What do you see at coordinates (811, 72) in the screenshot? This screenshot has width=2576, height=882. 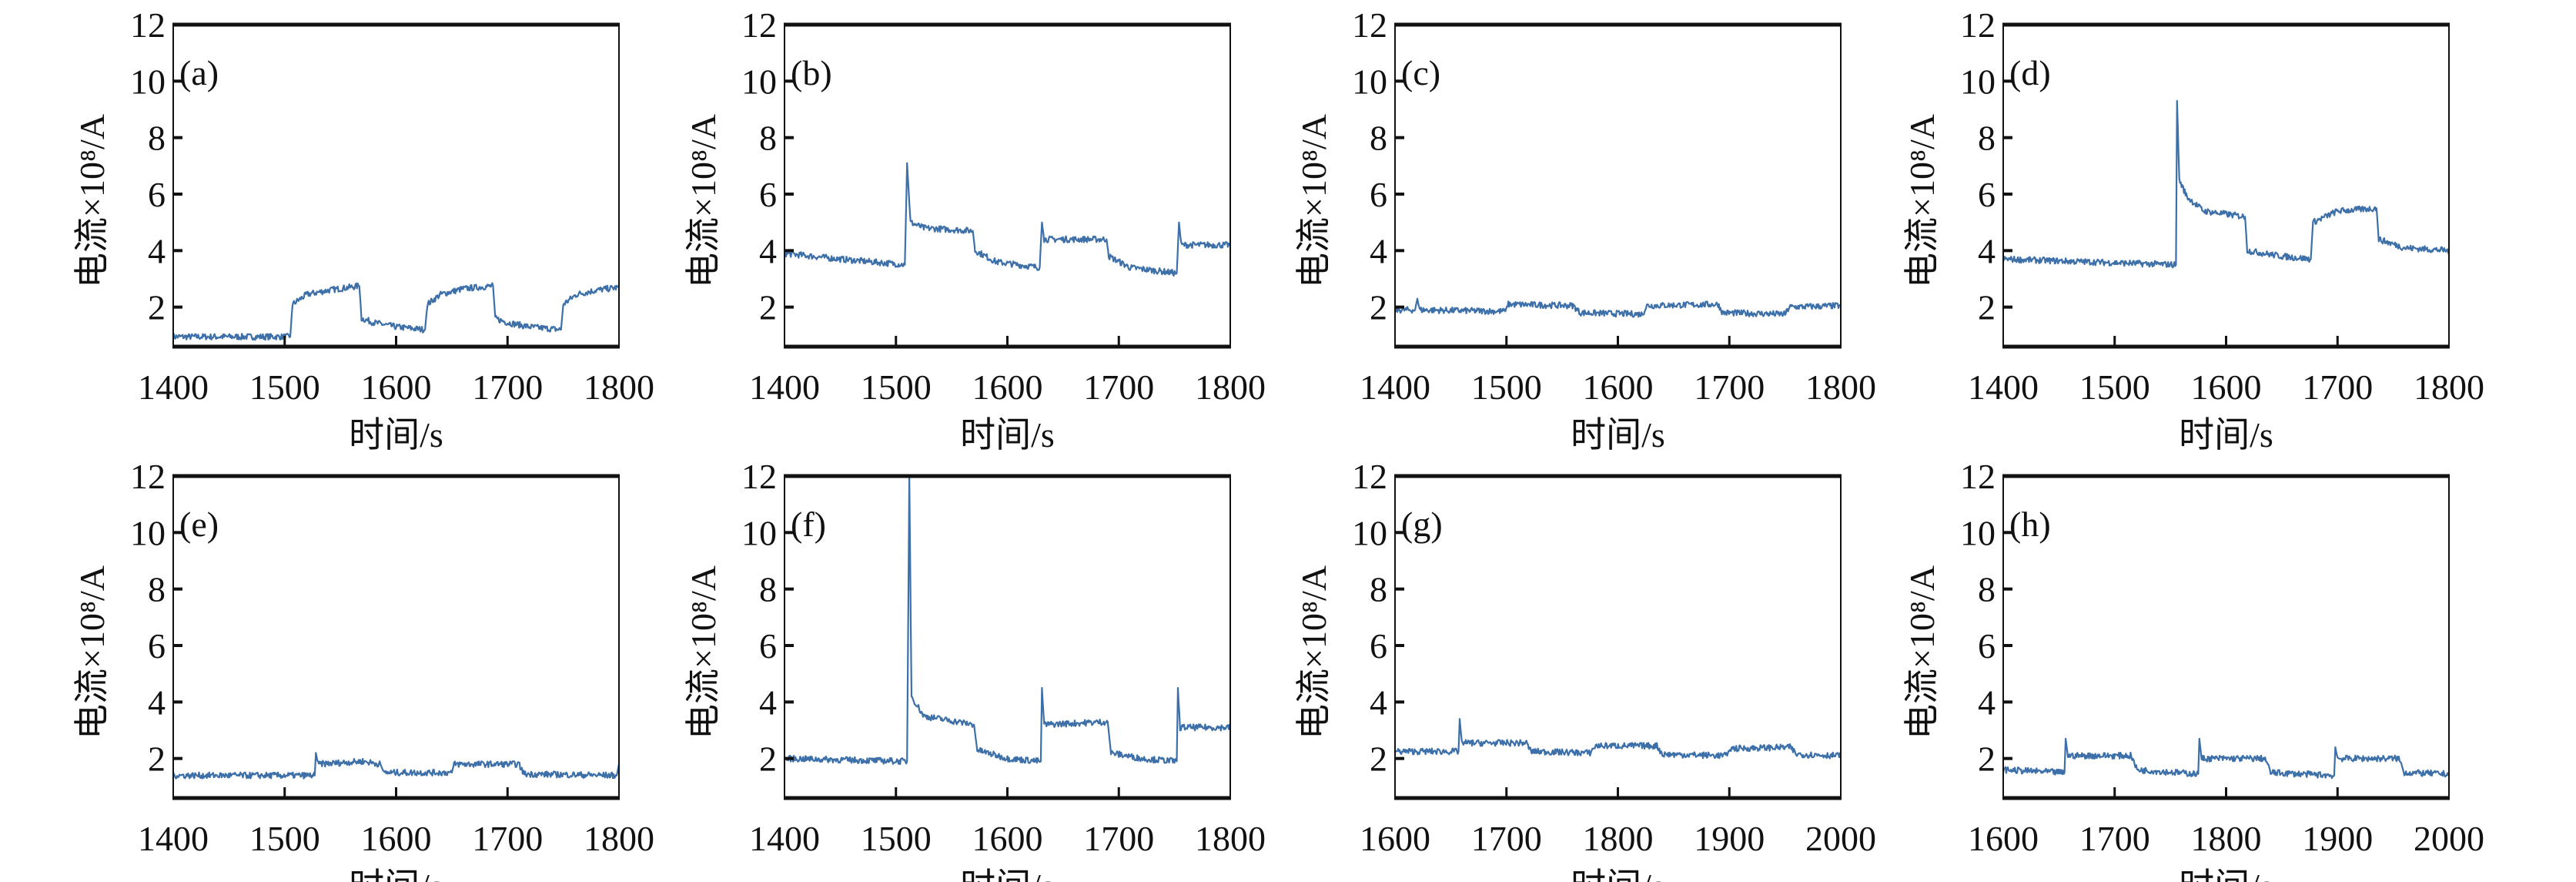 I see `panel-label: (b)` at bounding box center [811, 72].